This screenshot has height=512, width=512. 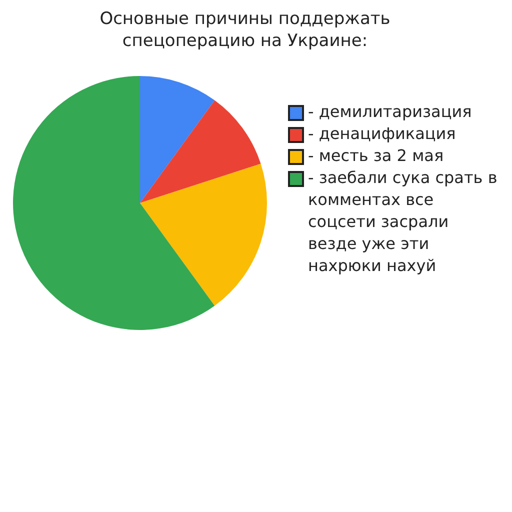 I want to click on legend-label: - месть за 2 мая, so click(x=376, y=156).